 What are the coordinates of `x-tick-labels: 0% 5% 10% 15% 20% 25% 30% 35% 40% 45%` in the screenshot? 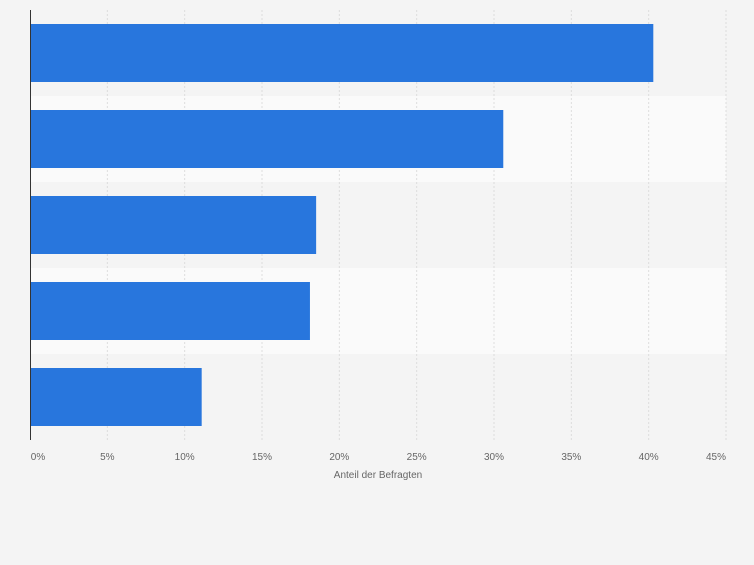 It's located at (378, 457).